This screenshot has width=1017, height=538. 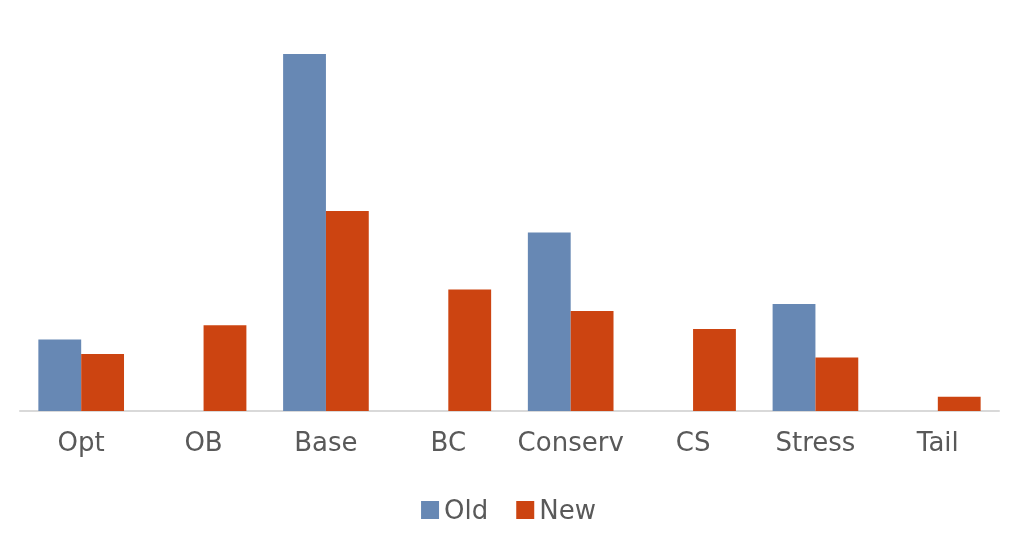 I want to click on legend-label: Old, so click(x=466, y=510).